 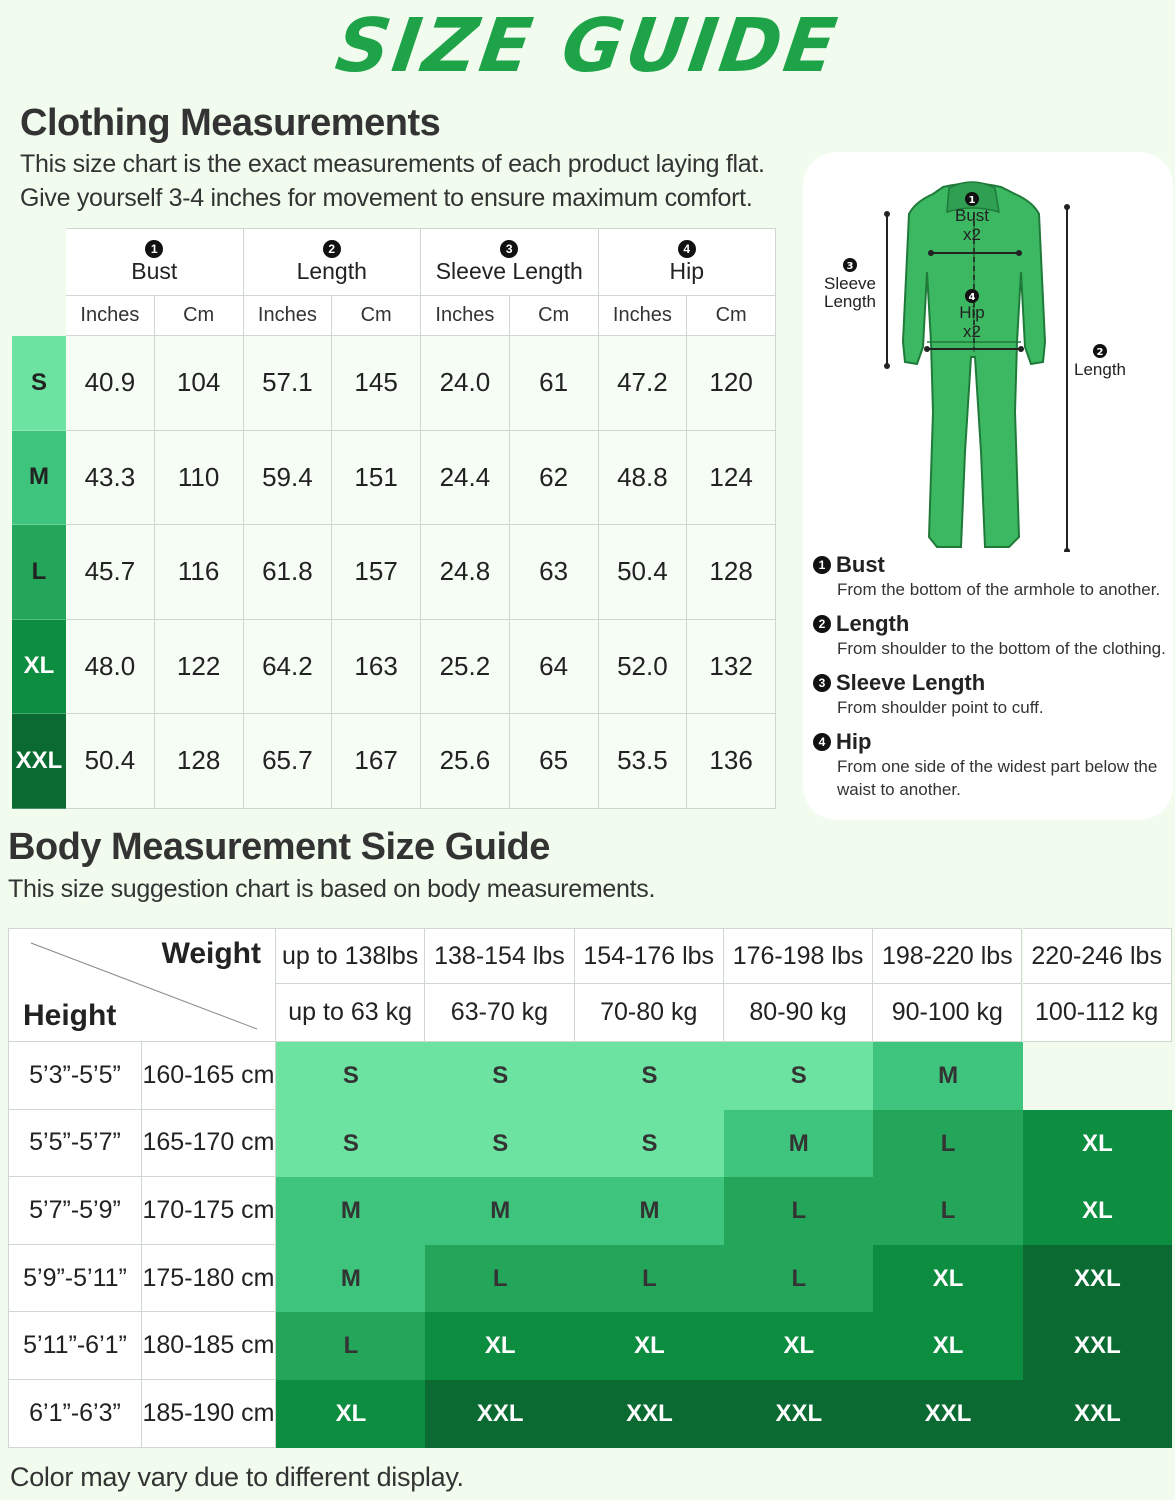 What do you see at coordinates (972, 200) in the screenshot?
I see `svg-text: 1` at bounding box center [972, 200].